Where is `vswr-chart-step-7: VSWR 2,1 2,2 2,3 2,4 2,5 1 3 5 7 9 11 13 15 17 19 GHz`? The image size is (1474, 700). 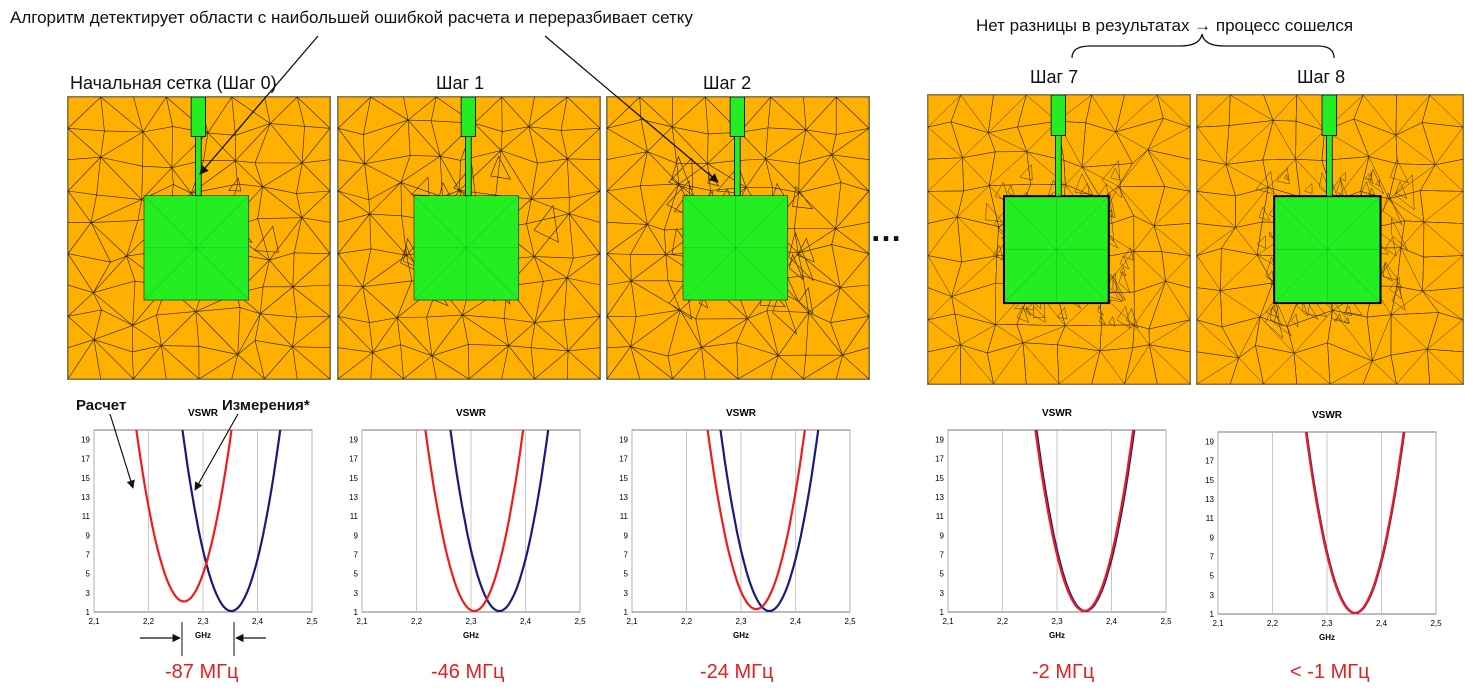
vswr-chart-step-7: VSWR 2,1 2,2 2,3 2,4 2,5 1 3 5 7 9 11 13 15 17 19 GHz is located at coordinates (1045, 525).